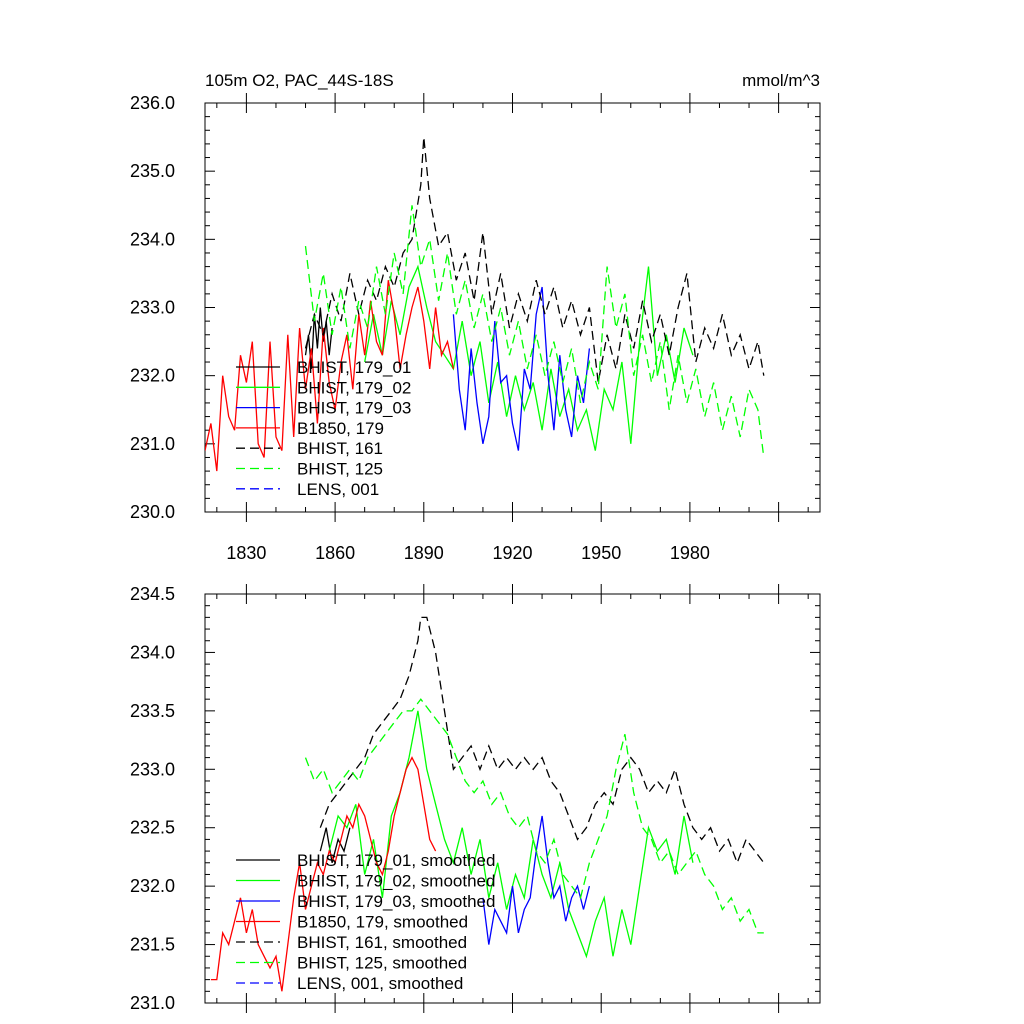 This screenshot has height=1024, width=1024. Describe the element at coordinates (382, 963) in the screenshot. I see `legend-label: BHIST, 125, smoothed` at that location.